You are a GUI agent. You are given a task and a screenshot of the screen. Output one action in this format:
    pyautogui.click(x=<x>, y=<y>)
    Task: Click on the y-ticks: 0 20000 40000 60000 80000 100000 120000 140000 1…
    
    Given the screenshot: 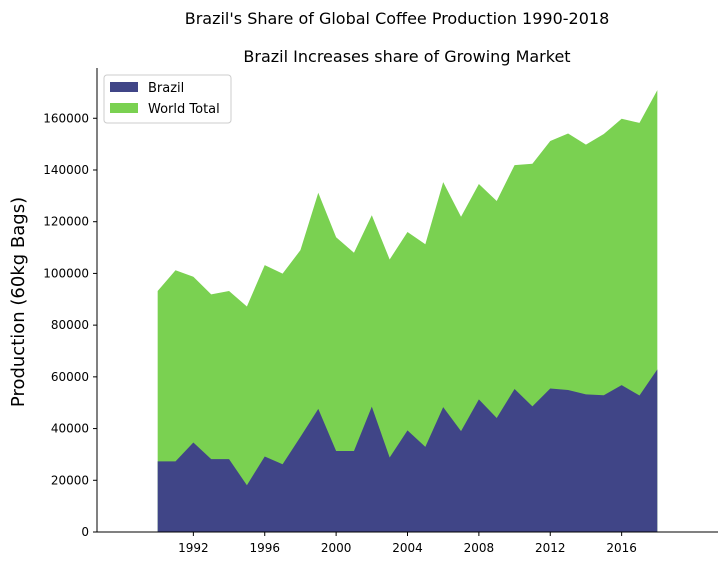 What is the action you would take?
    pyautogui.click(x=70, y=325)
    